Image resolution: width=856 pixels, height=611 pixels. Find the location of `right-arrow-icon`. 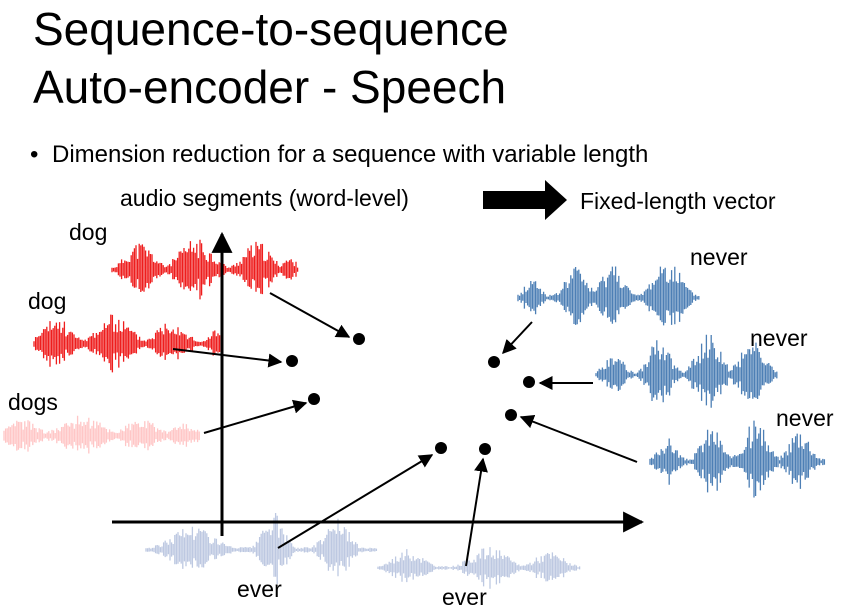

right-arrow-icon is located at coordinates (525, 200).